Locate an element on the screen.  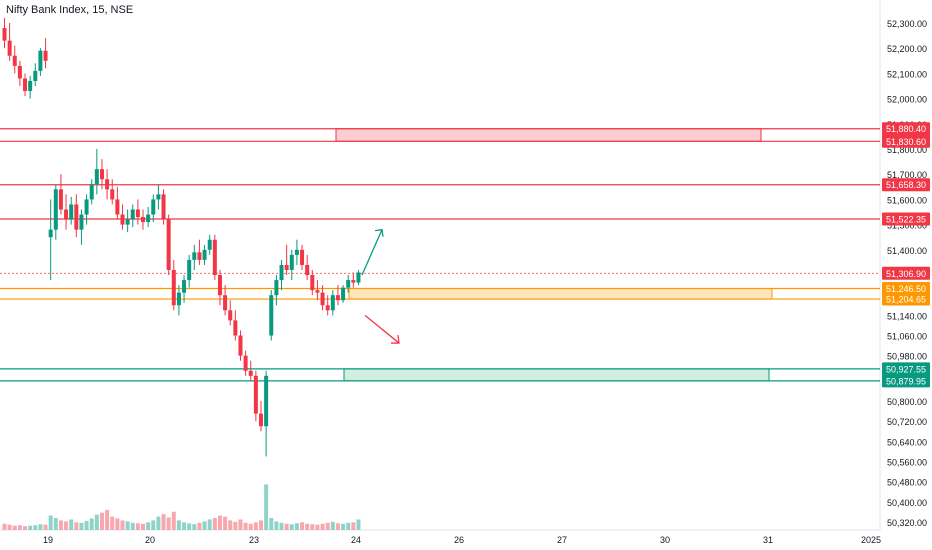
y-tick-label: 51,140.00 is located at coordinates (907, 316).